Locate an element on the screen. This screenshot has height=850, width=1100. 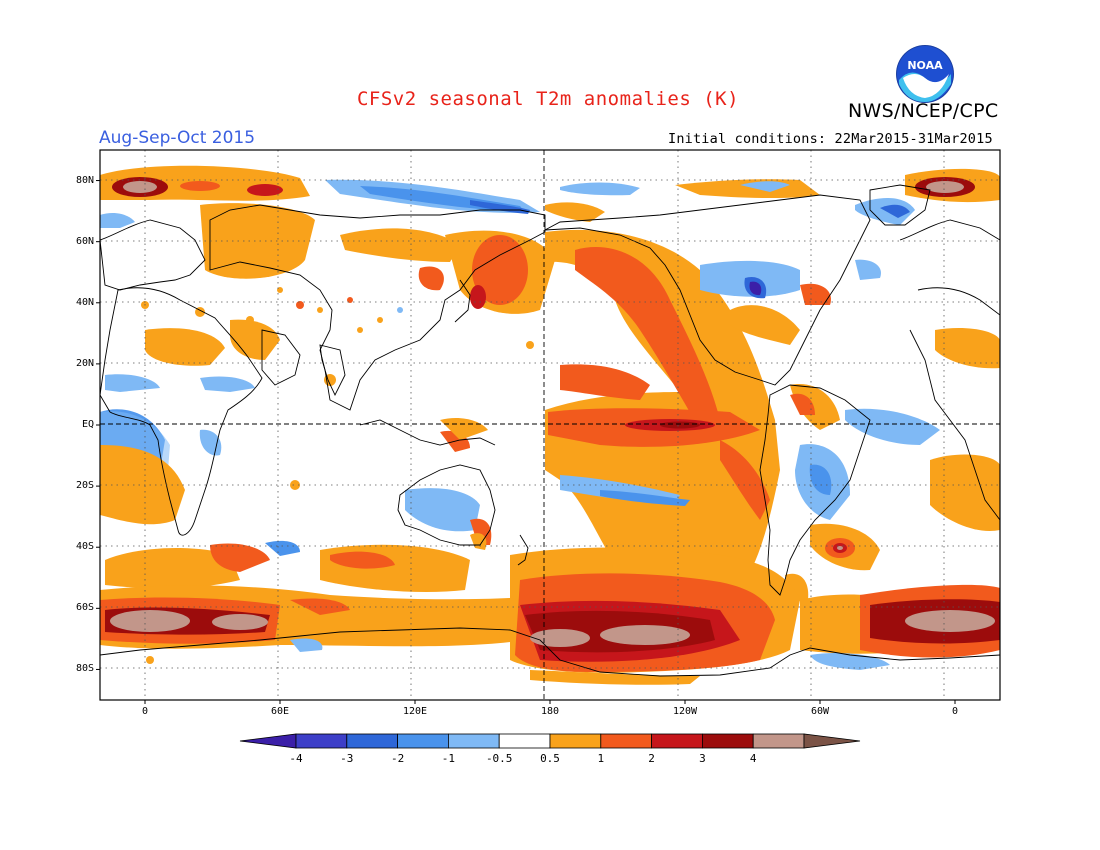
arctic-anomalies is located at coordinates (550, 195).